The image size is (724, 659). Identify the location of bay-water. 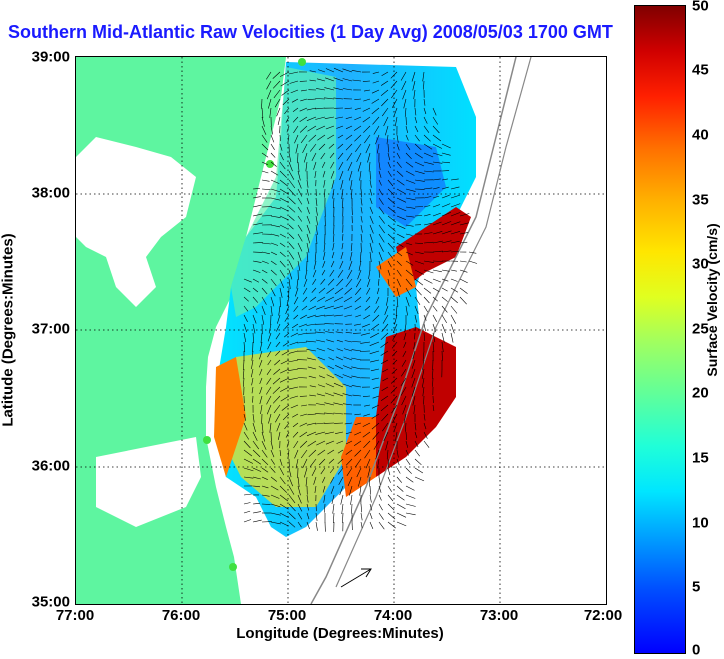
(136, 222).